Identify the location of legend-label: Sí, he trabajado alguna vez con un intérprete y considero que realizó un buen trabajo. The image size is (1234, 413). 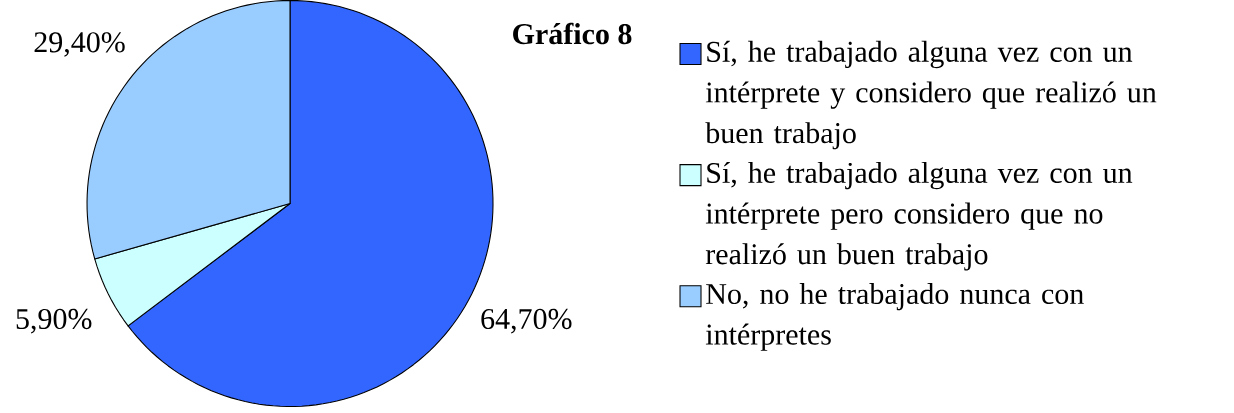
(931, 95).